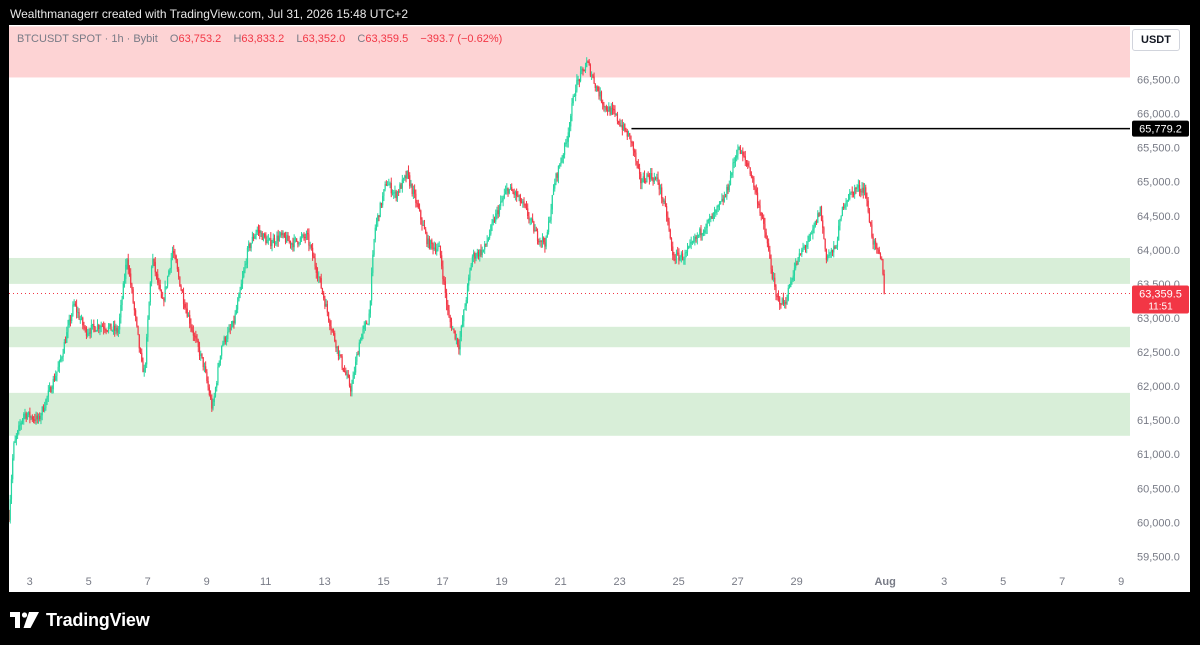  Describe the element at coordinates (384, 582) in the screenshot. I see `x-tick-label: 15` at that location.